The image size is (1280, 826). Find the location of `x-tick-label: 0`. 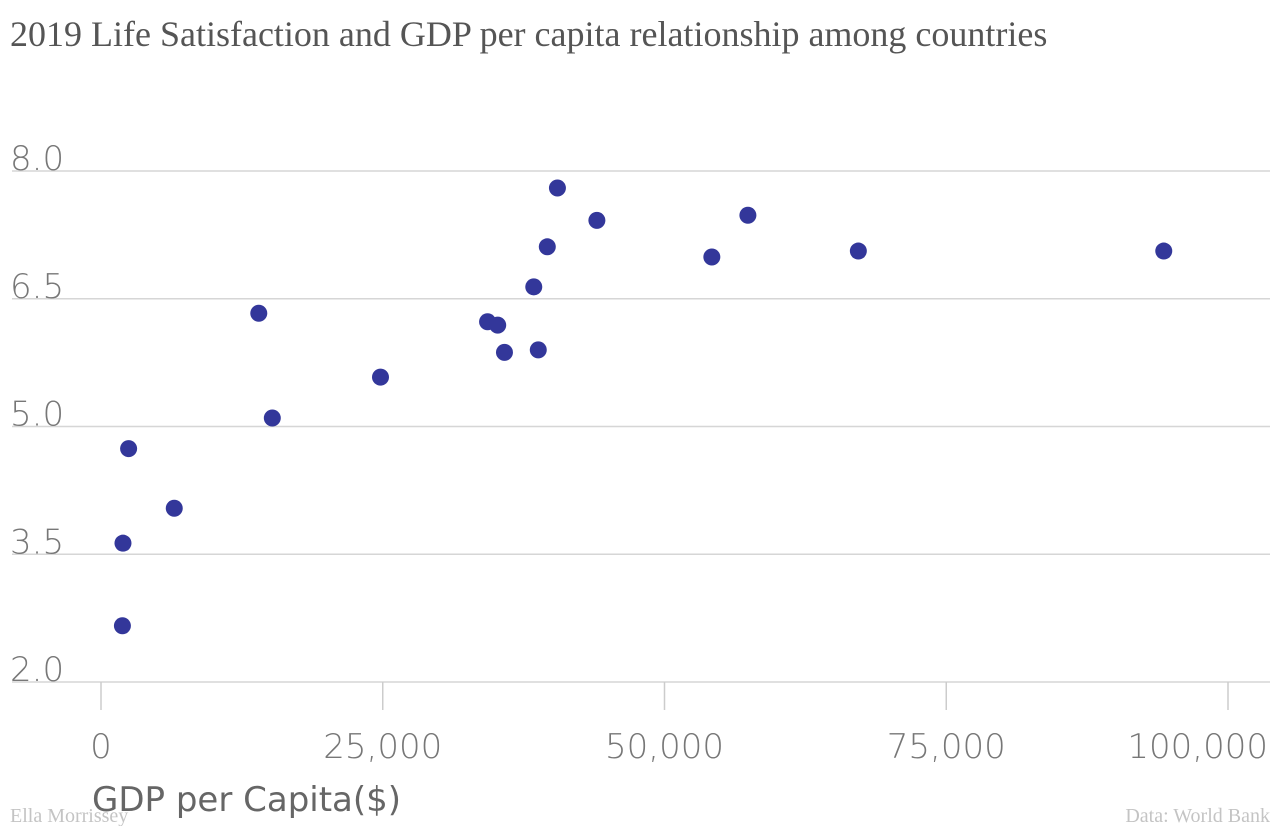

x-tick-label: 0 is located at coordinates (101, 747).